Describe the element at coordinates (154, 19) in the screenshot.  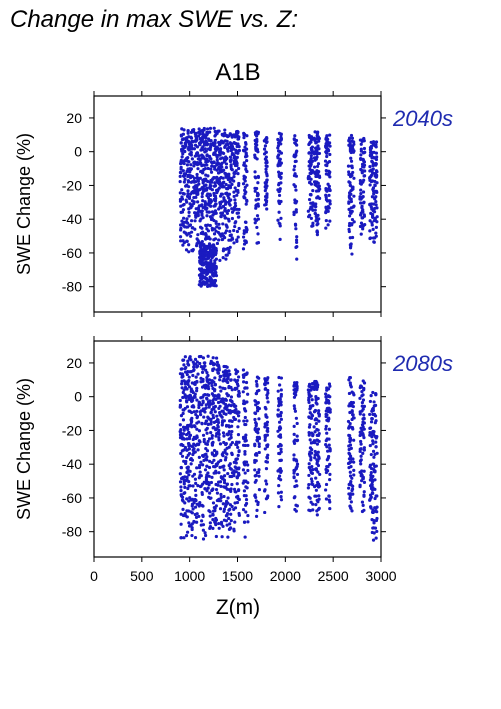
I see `figure-title: Change in max SWE vs. Z:` at that location.